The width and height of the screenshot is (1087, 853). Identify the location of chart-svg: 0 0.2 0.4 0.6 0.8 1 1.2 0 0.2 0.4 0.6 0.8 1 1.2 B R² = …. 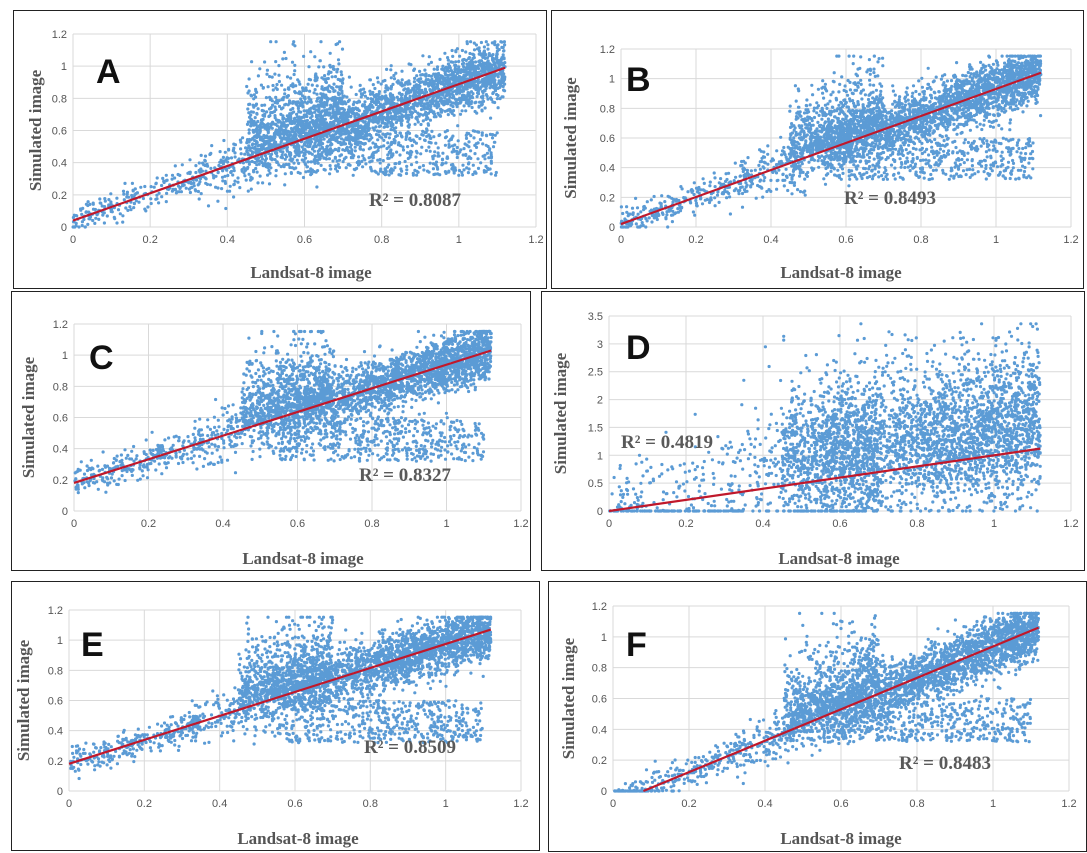
(820, 163).